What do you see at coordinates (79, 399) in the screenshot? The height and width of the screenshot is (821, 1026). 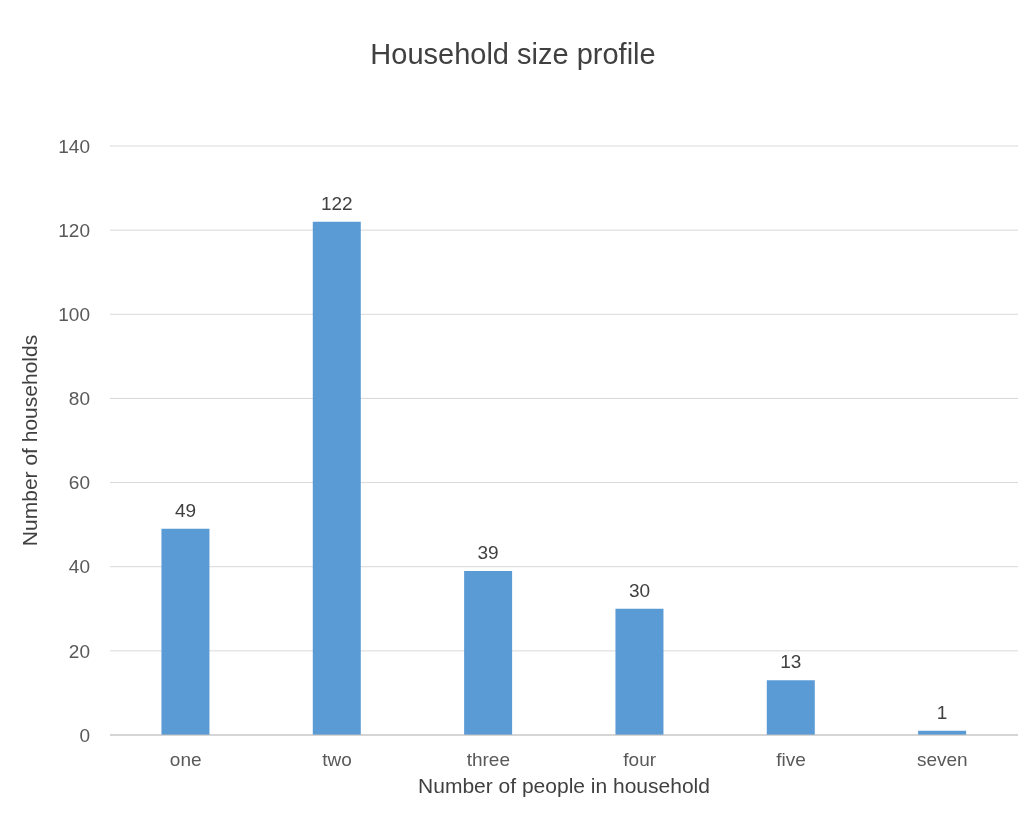 I see `y-tick-label: 80` at bounding box center [79, 399].